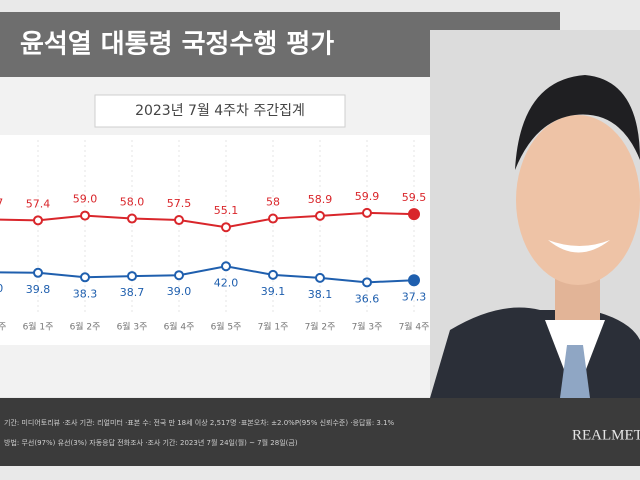 This screenshot has height=480, width=640. Describe the element at coordinates (132, 292) in the screenshot. I see `data-label: 38.7` at that location.